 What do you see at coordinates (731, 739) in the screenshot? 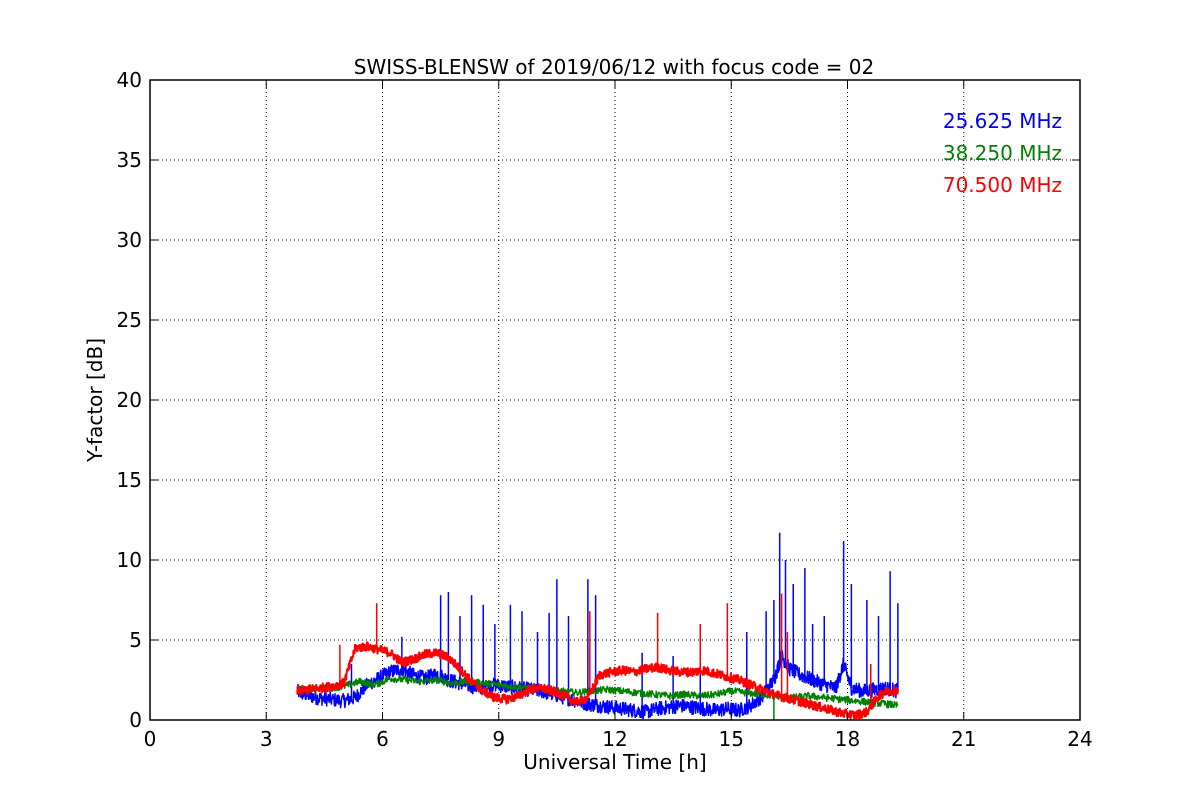
I see `x-tick-label: 15` at bounding box center [731, 739].